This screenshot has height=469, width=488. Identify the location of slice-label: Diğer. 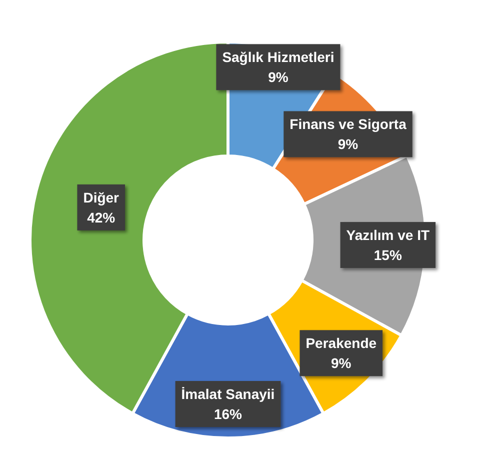
(101, 197).